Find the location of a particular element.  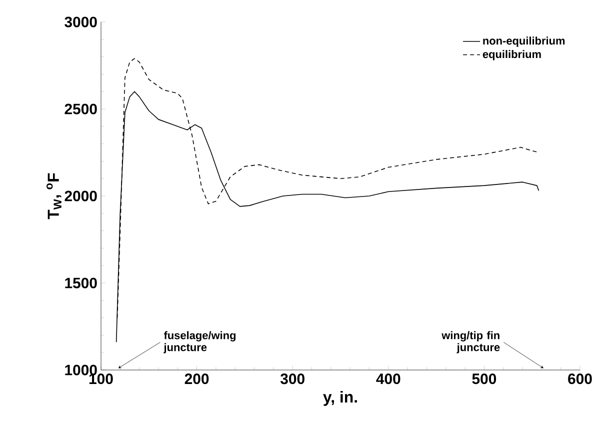

annotation: fuselage/wing juncture is located at coordinates (200, 342).